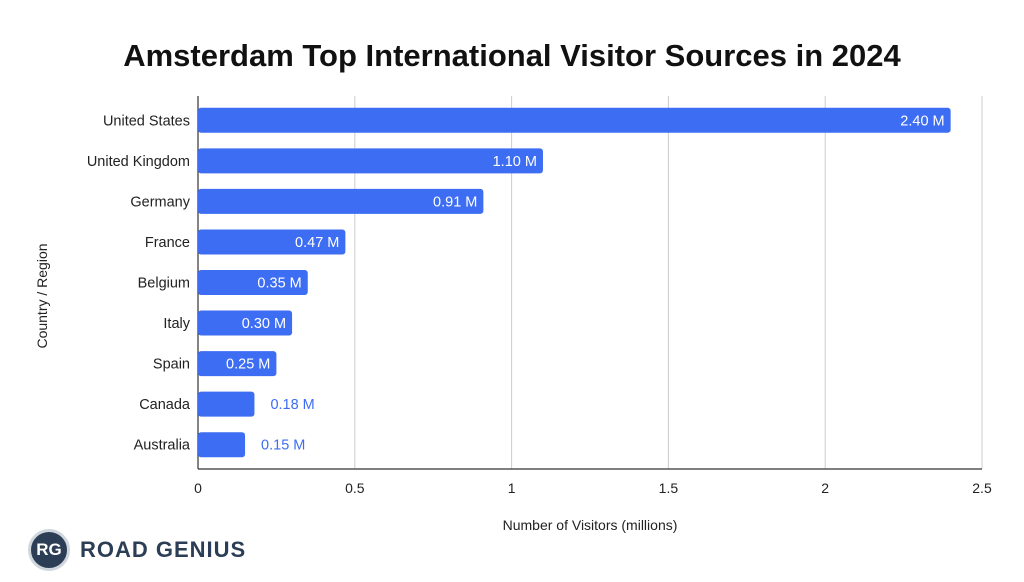  What do you see at coordinates (922, 121) in the screenshot?
I see `data-label: 2.40 M` at bounding box center [922, 121].